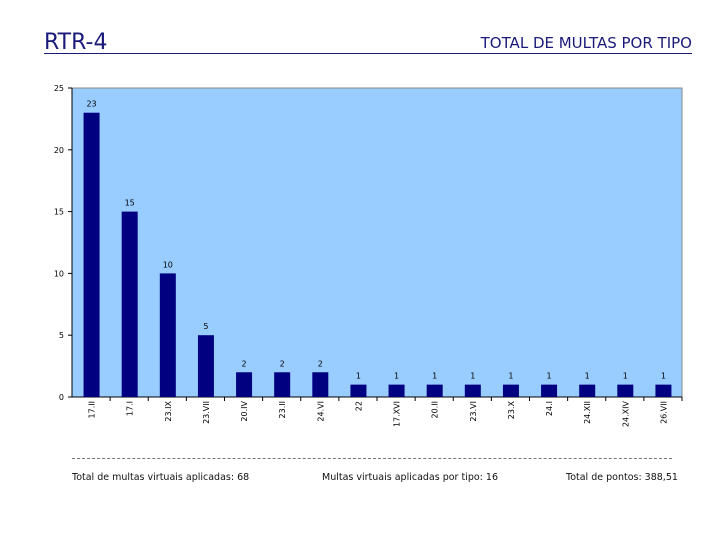 This screenshot has width=720, height=540. I want to click on y-tick-label: 0, so click(61, 397).